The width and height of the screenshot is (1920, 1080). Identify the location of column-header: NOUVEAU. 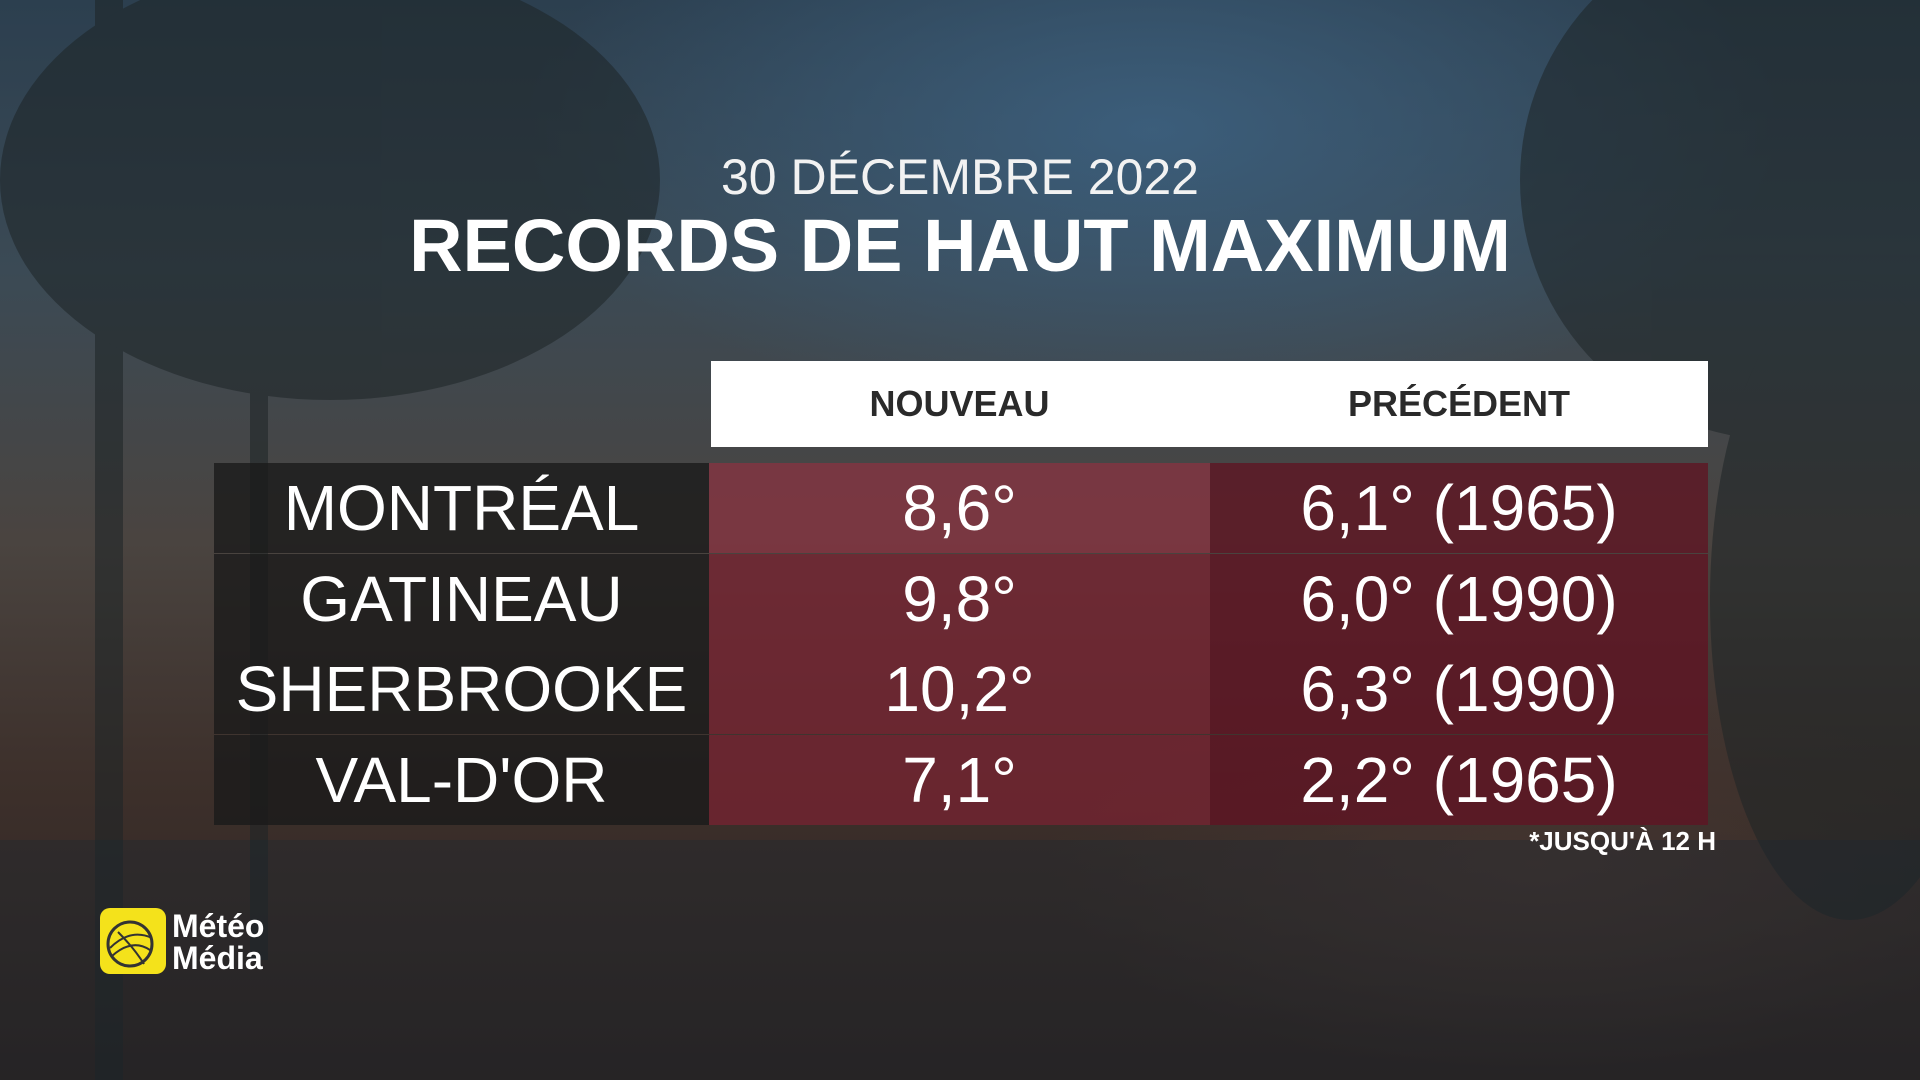
(959, 403).